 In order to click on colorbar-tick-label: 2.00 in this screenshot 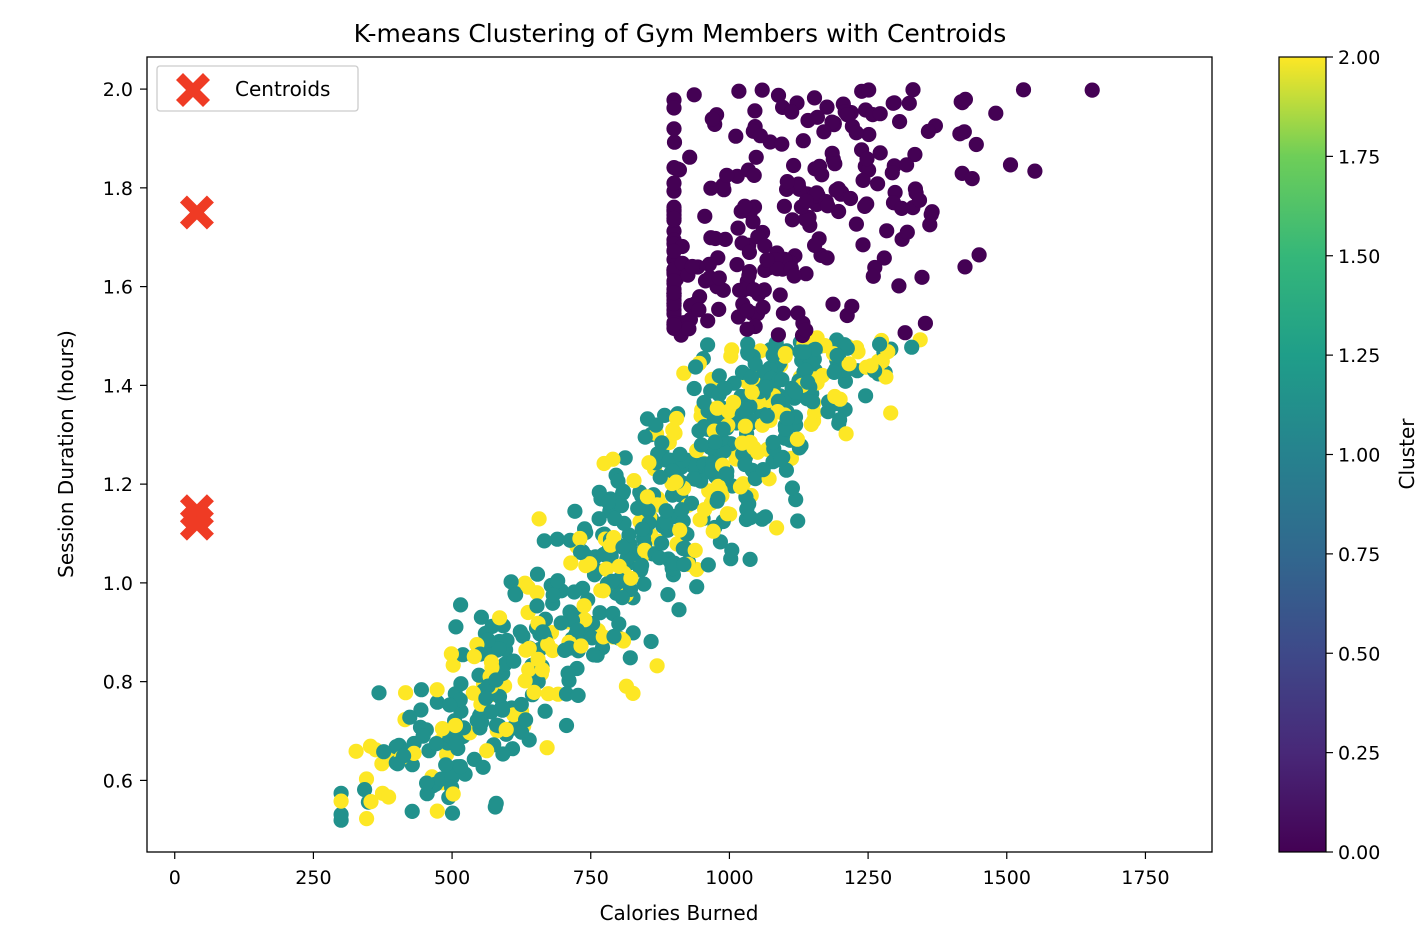, I will do `click(1359, 58)`.